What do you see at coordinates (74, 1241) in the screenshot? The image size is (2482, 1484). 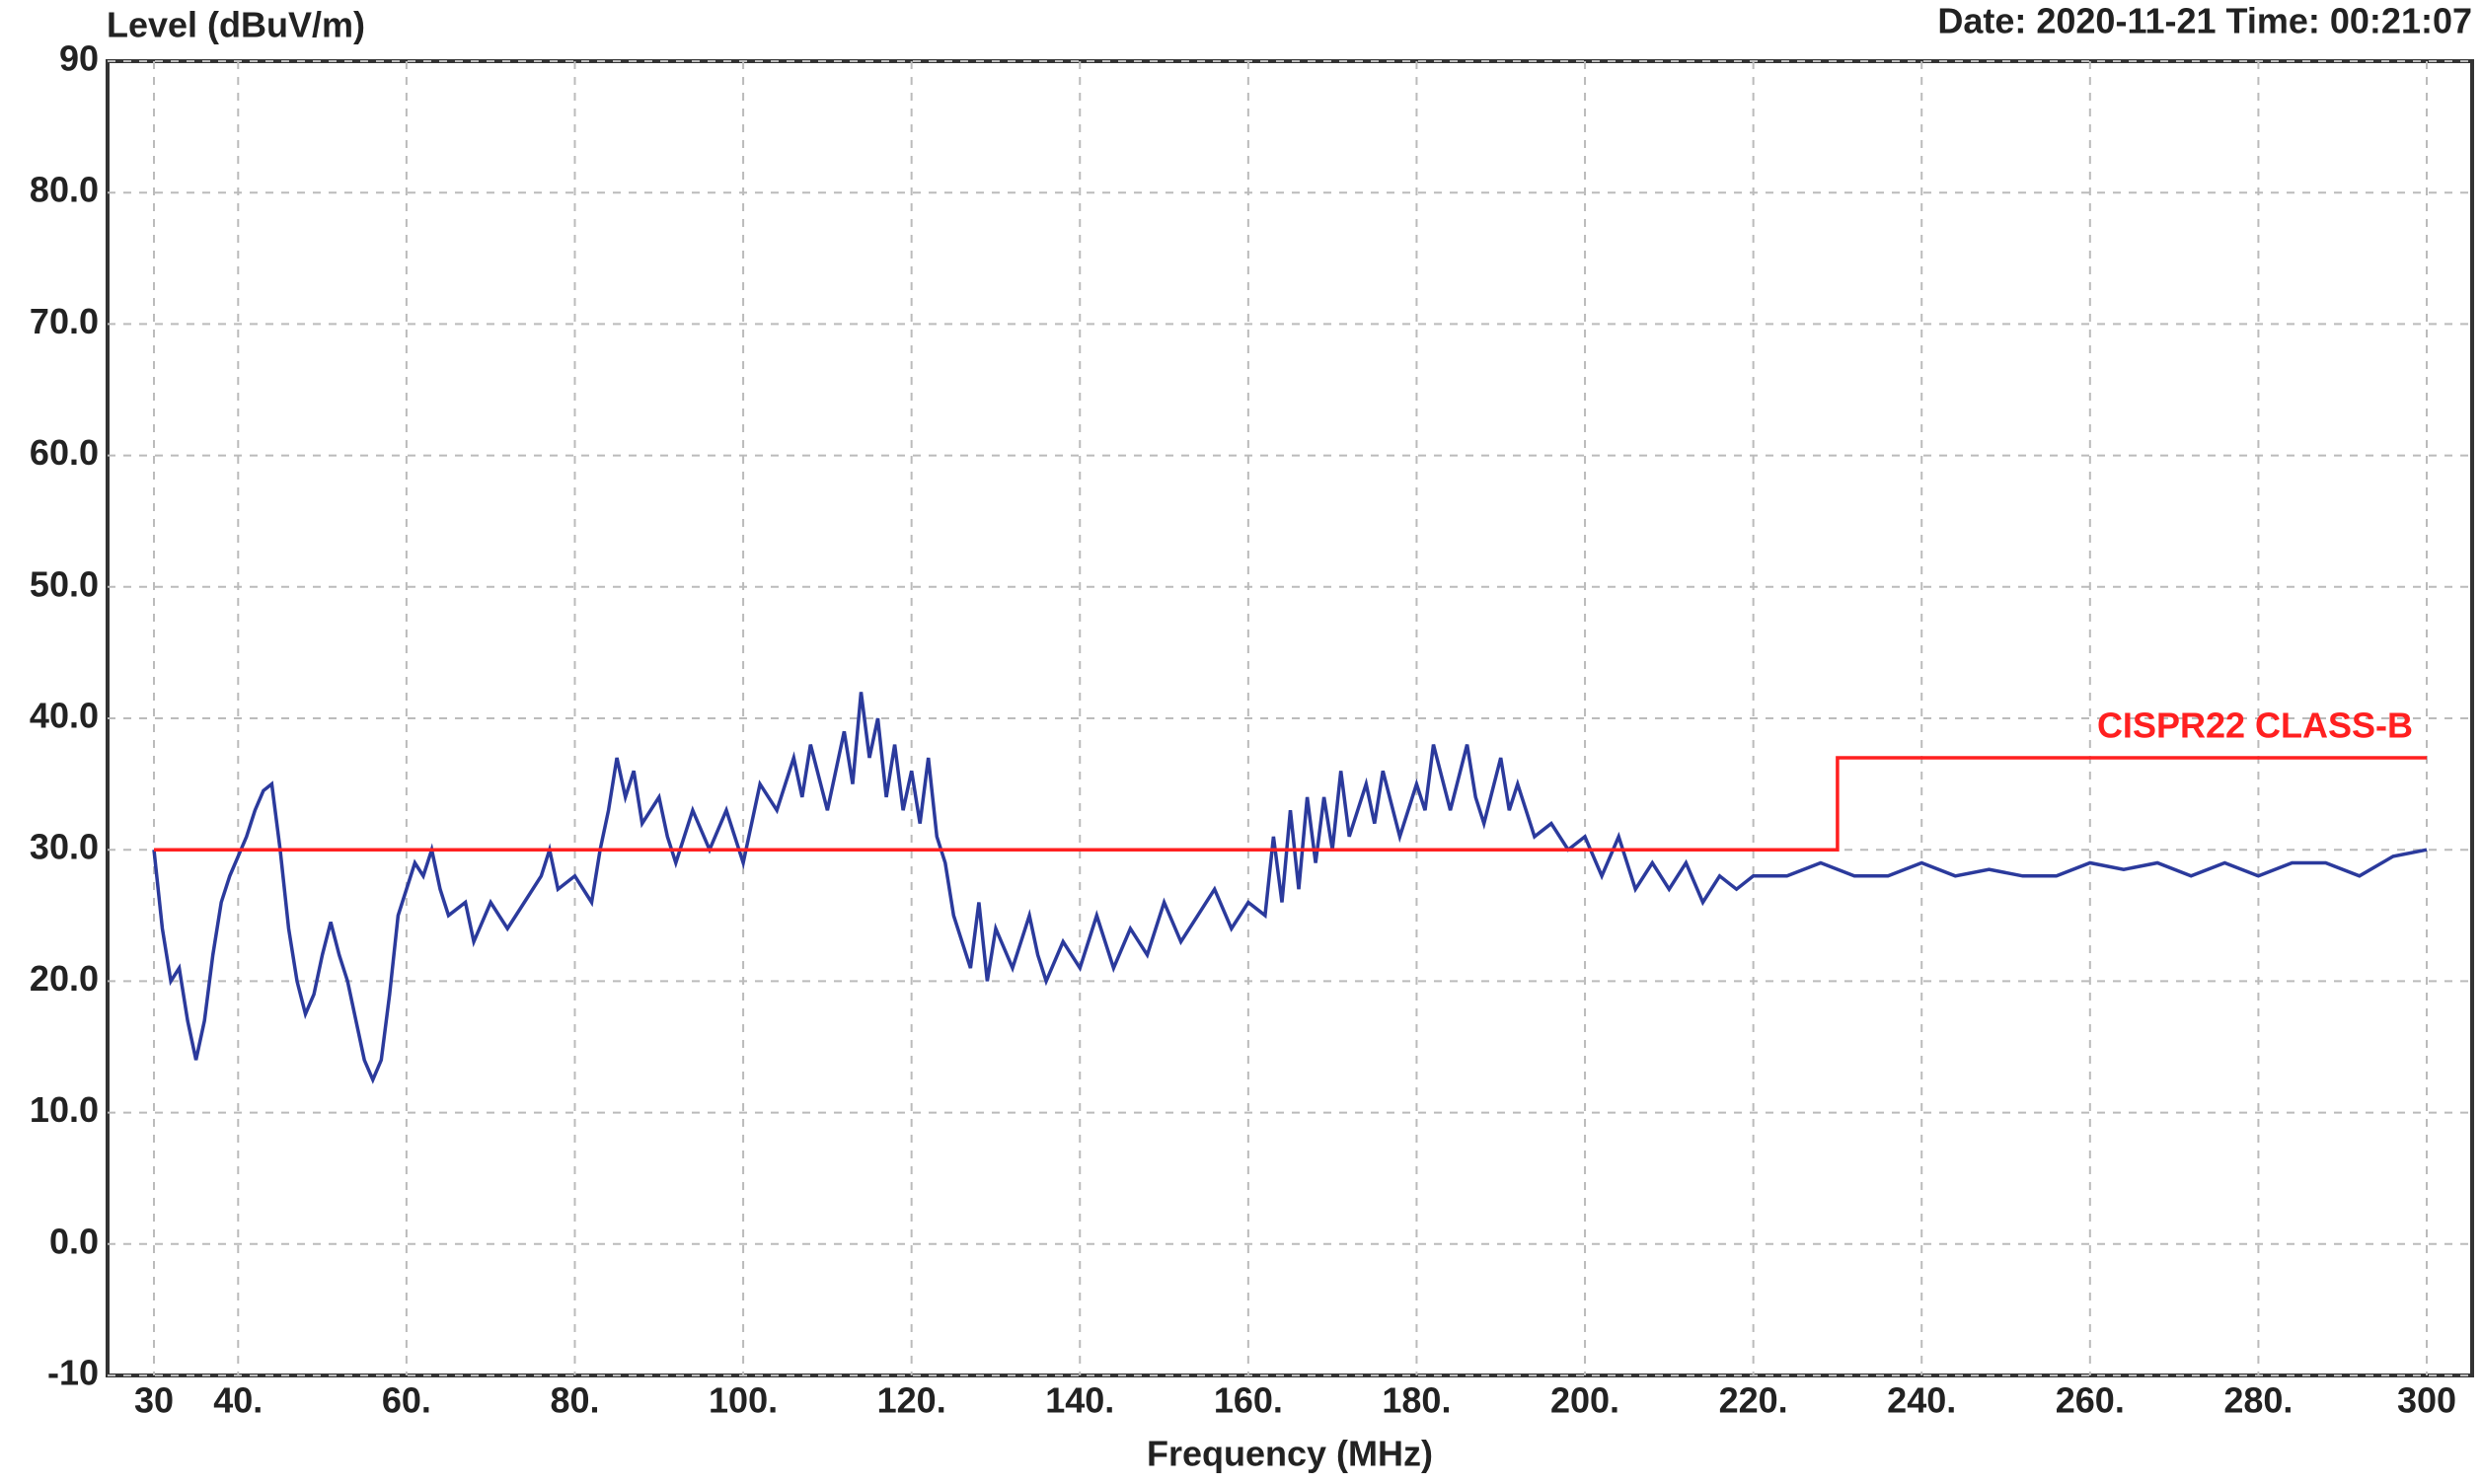 I see `y-tick-label: 0.0` at bounding box center [74, 1241].